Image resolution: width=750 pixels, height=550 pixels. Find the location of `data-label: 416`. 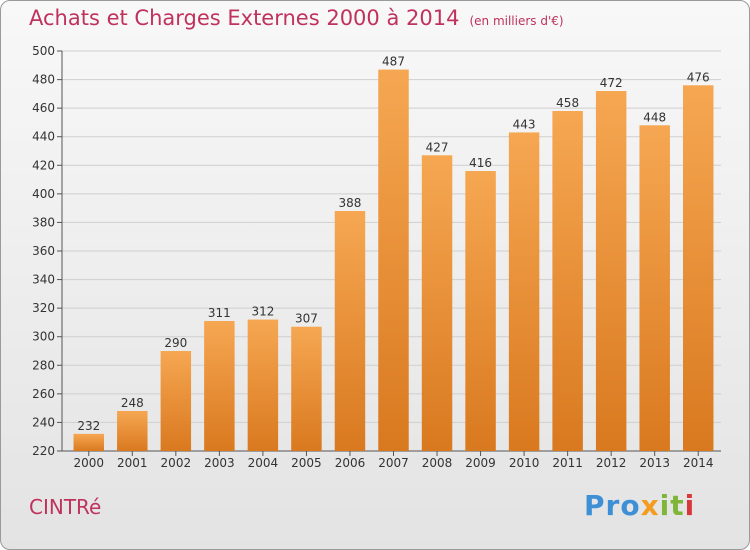

data-label: 416 is located at coordinates (480, 163).